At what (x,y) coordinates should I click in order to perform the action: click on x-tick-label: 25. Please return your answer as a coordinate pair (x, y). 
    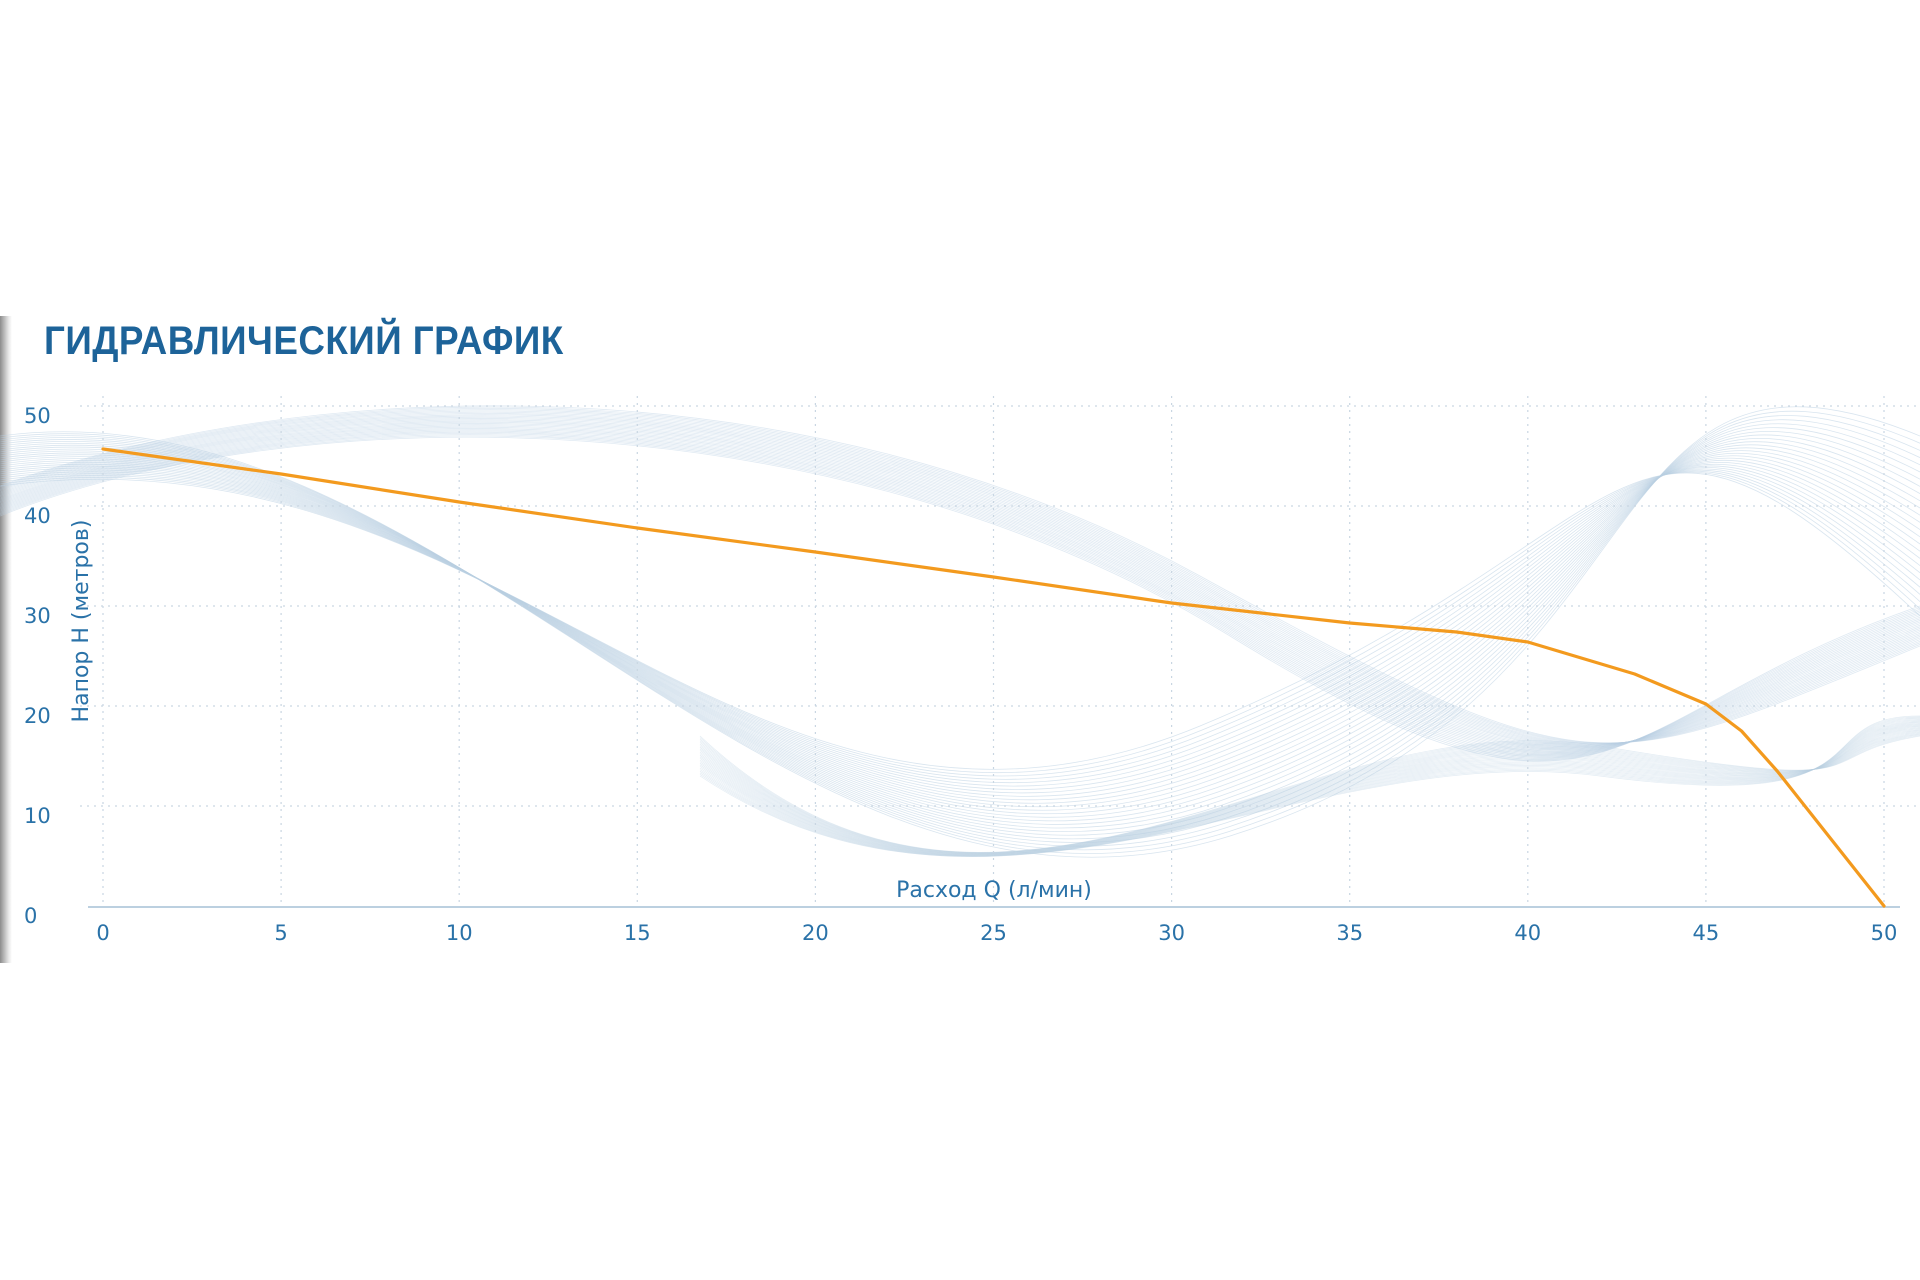
    Looking at the image, I should click on (993, 933).